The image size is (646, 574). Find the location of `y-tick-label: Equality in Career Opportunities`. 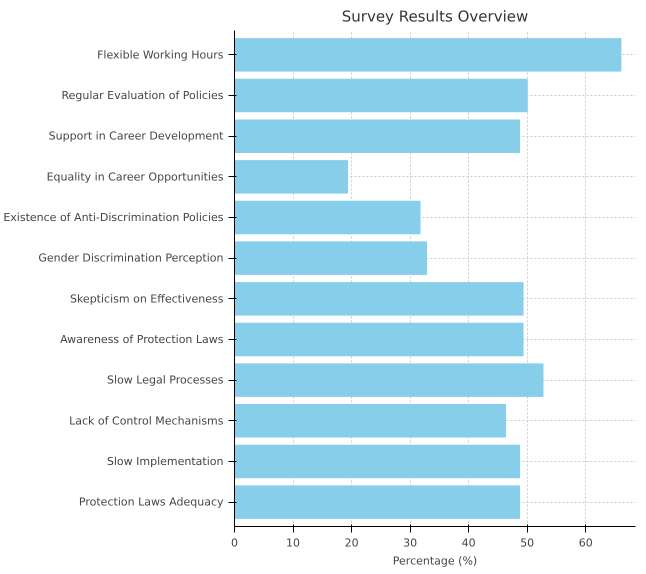

y-tick-label: Equality in Career Opportunities is located at coordinates (135, 177).